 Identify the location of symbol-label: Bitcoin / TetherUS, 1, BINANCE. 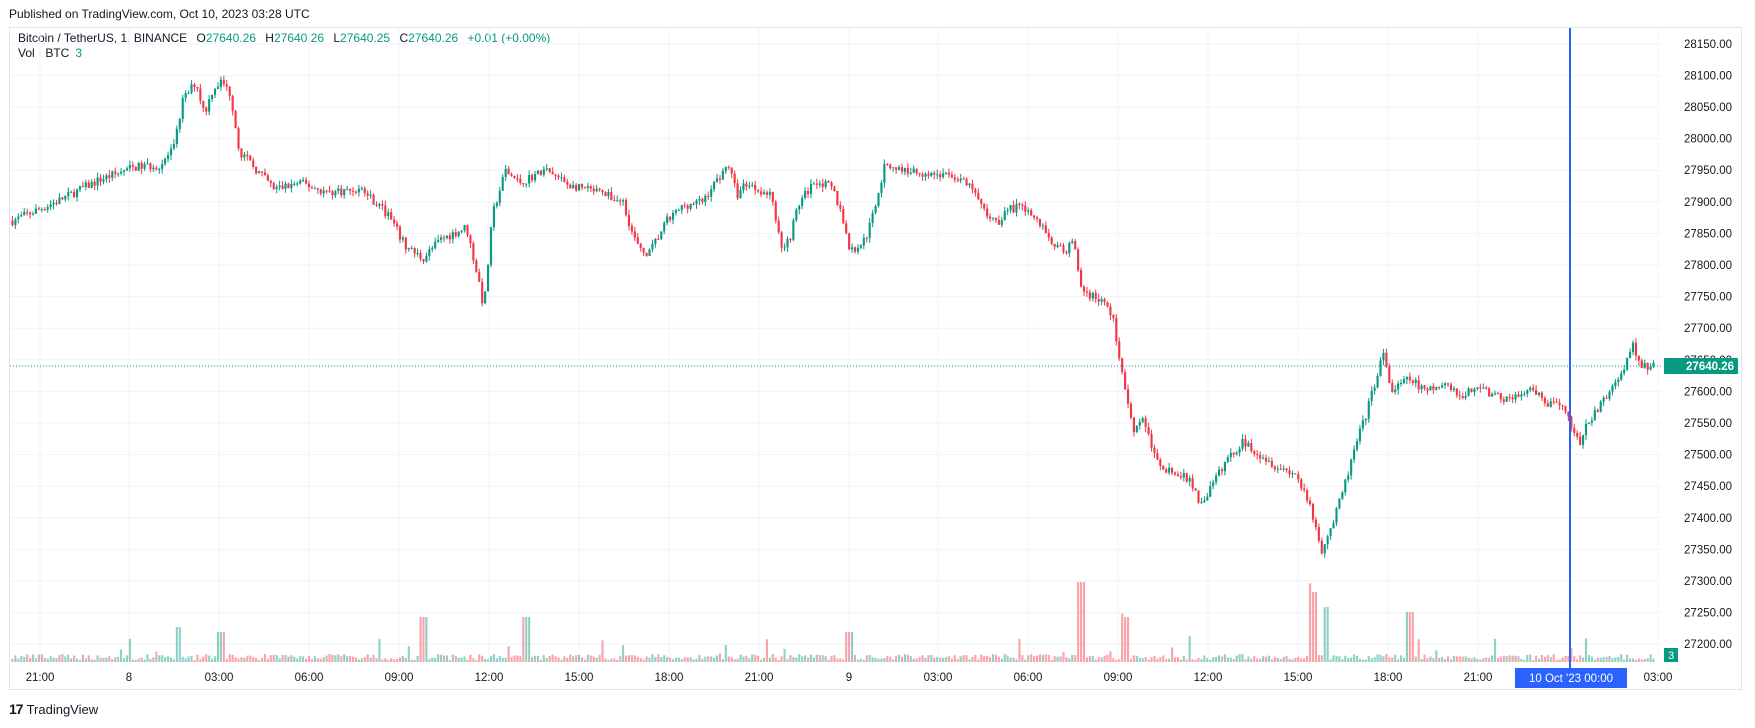
(103, 38).